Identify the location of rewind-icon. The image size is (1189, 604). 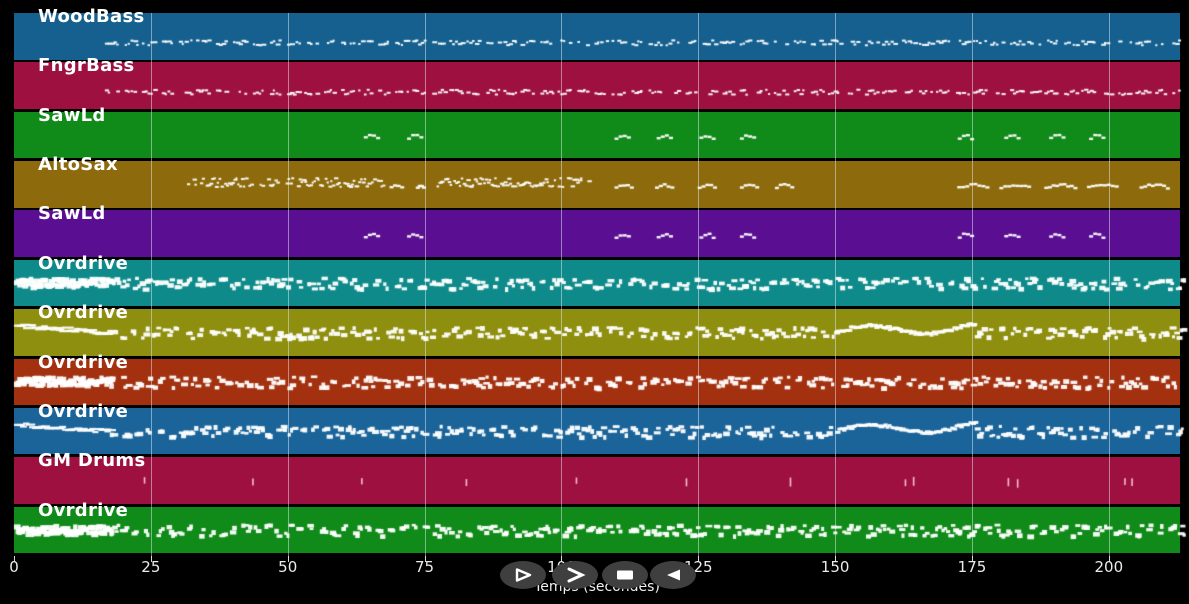
(673, 575).